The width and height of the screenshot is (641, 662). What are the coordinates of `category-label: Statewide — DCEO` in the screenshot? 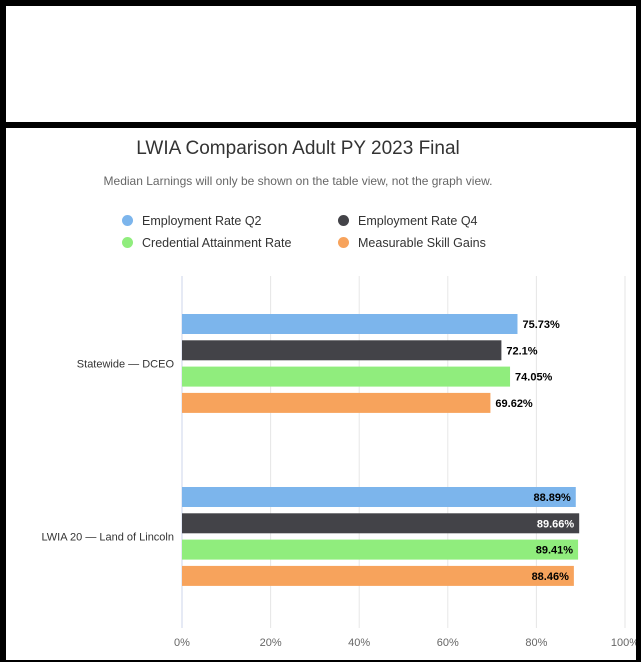 It's located at (126, 364).